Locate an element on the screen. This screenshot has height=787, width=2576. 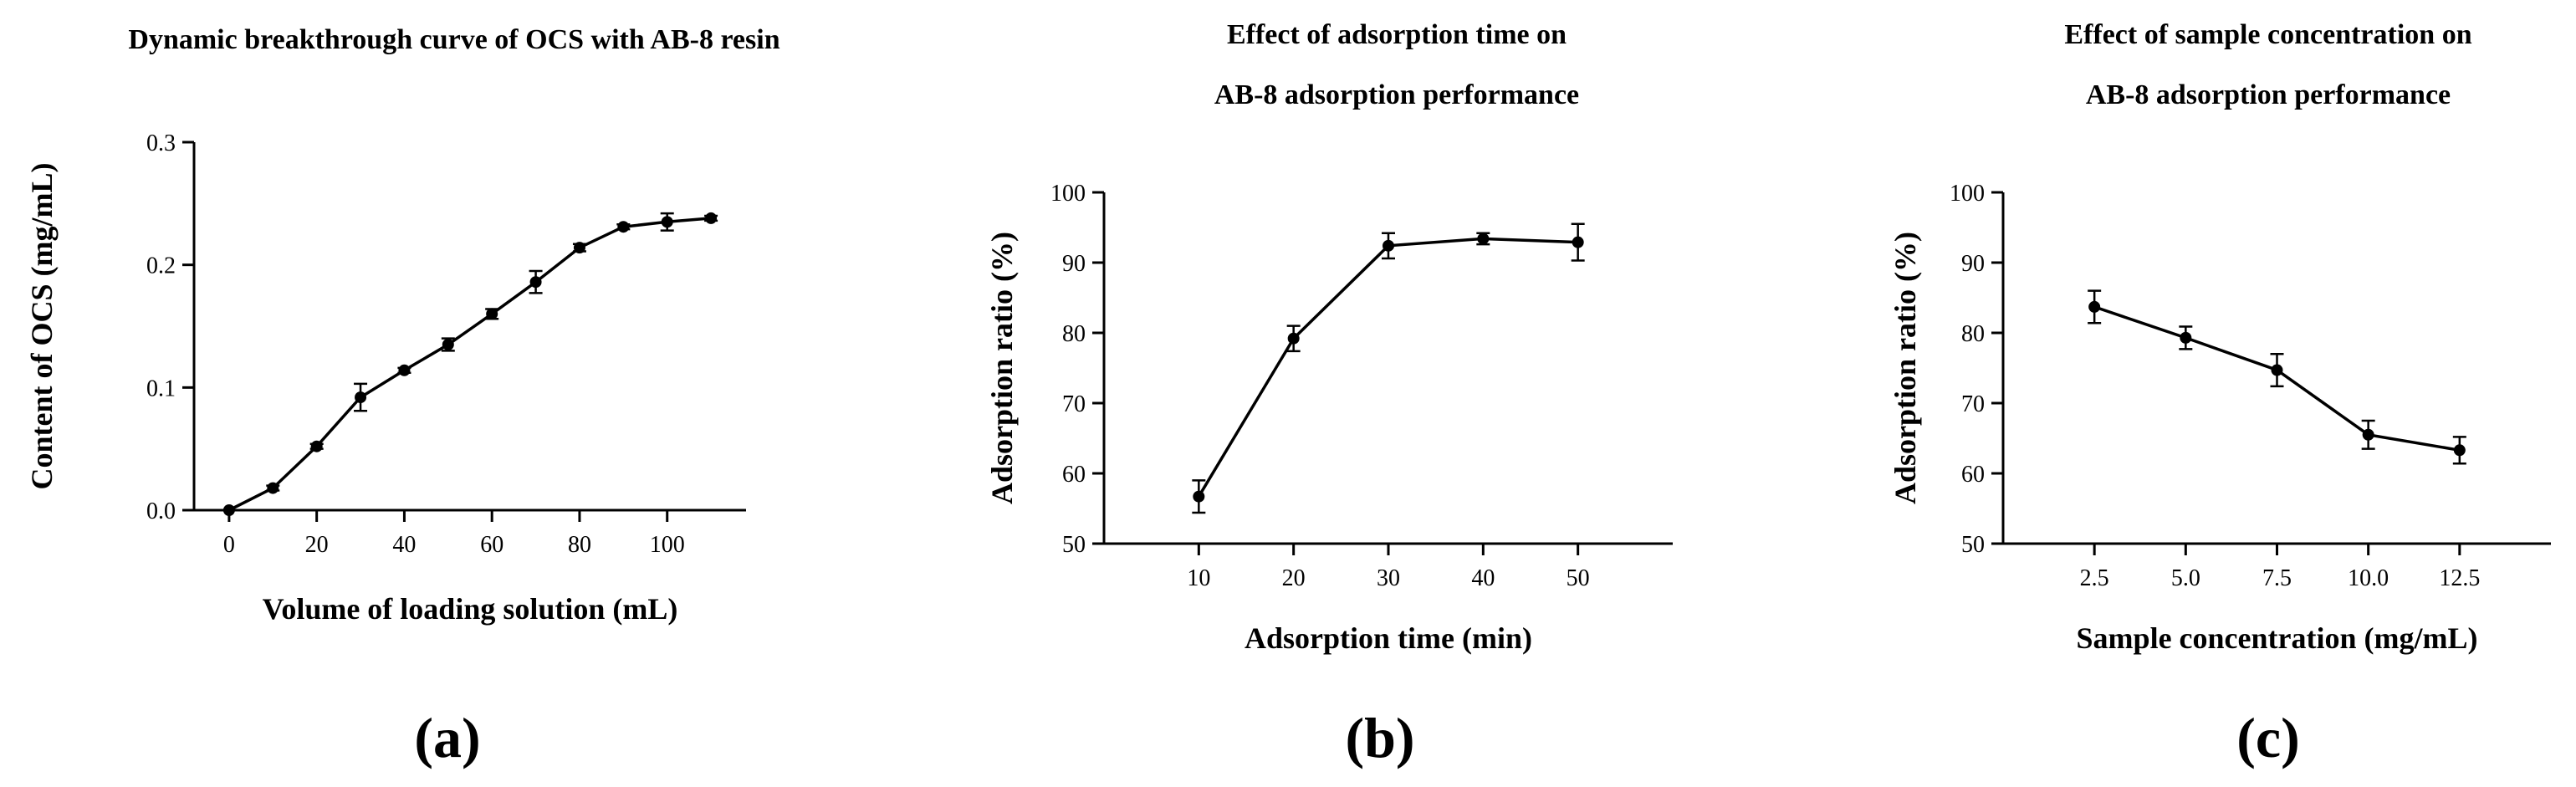
x-tick-label: 0 is located at coordinates (229, 545).